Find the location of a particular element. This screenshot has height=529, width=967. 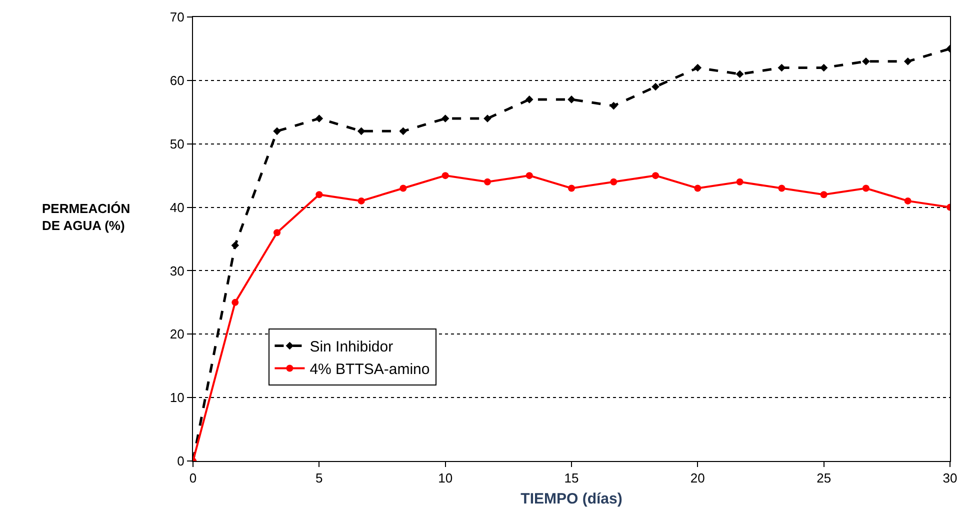

y-tick-label: 20 is located at coordinates (177, 334).